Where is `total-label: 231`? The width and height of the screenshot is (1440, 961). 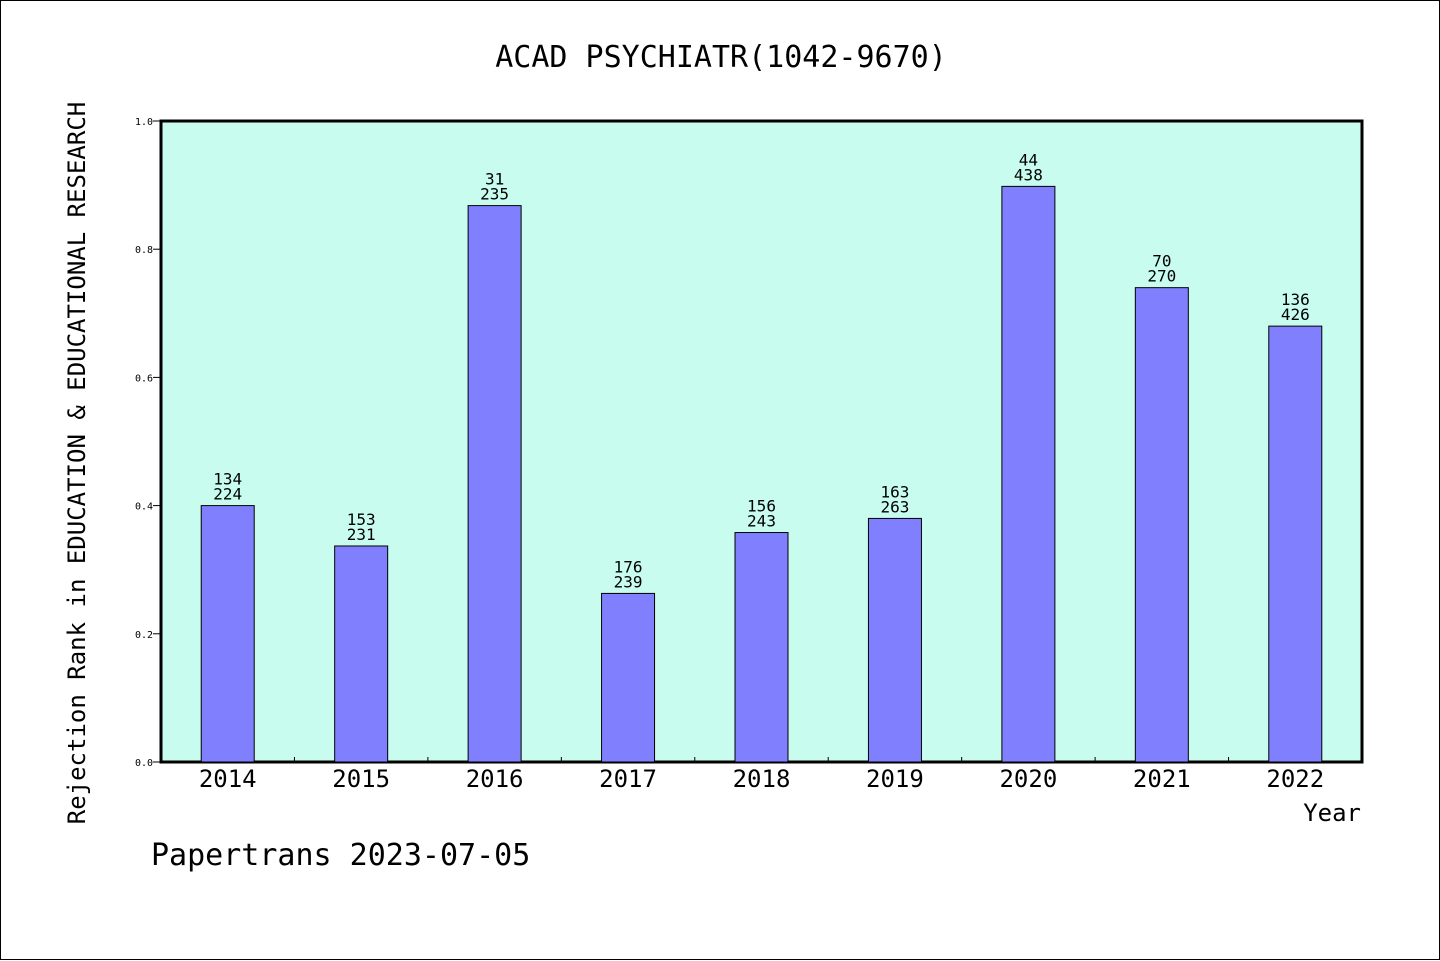
total-label: 231 is located at coordinates (361, 534).